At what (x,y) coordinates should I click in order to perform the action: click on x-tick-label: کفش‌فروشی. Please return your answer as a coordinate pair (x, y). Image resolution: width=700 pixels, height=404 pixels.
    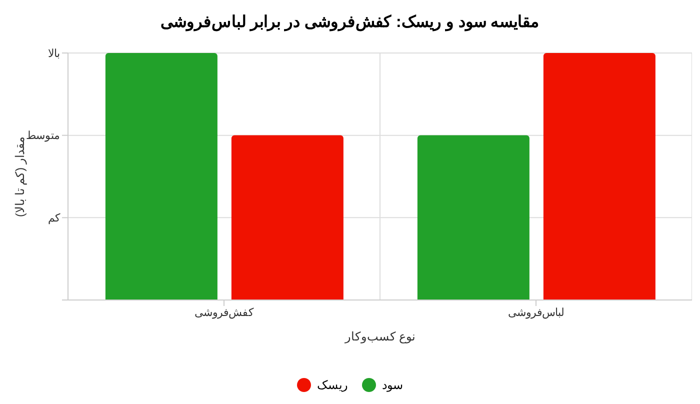
    Looking at the image, I should click on (224, 312).